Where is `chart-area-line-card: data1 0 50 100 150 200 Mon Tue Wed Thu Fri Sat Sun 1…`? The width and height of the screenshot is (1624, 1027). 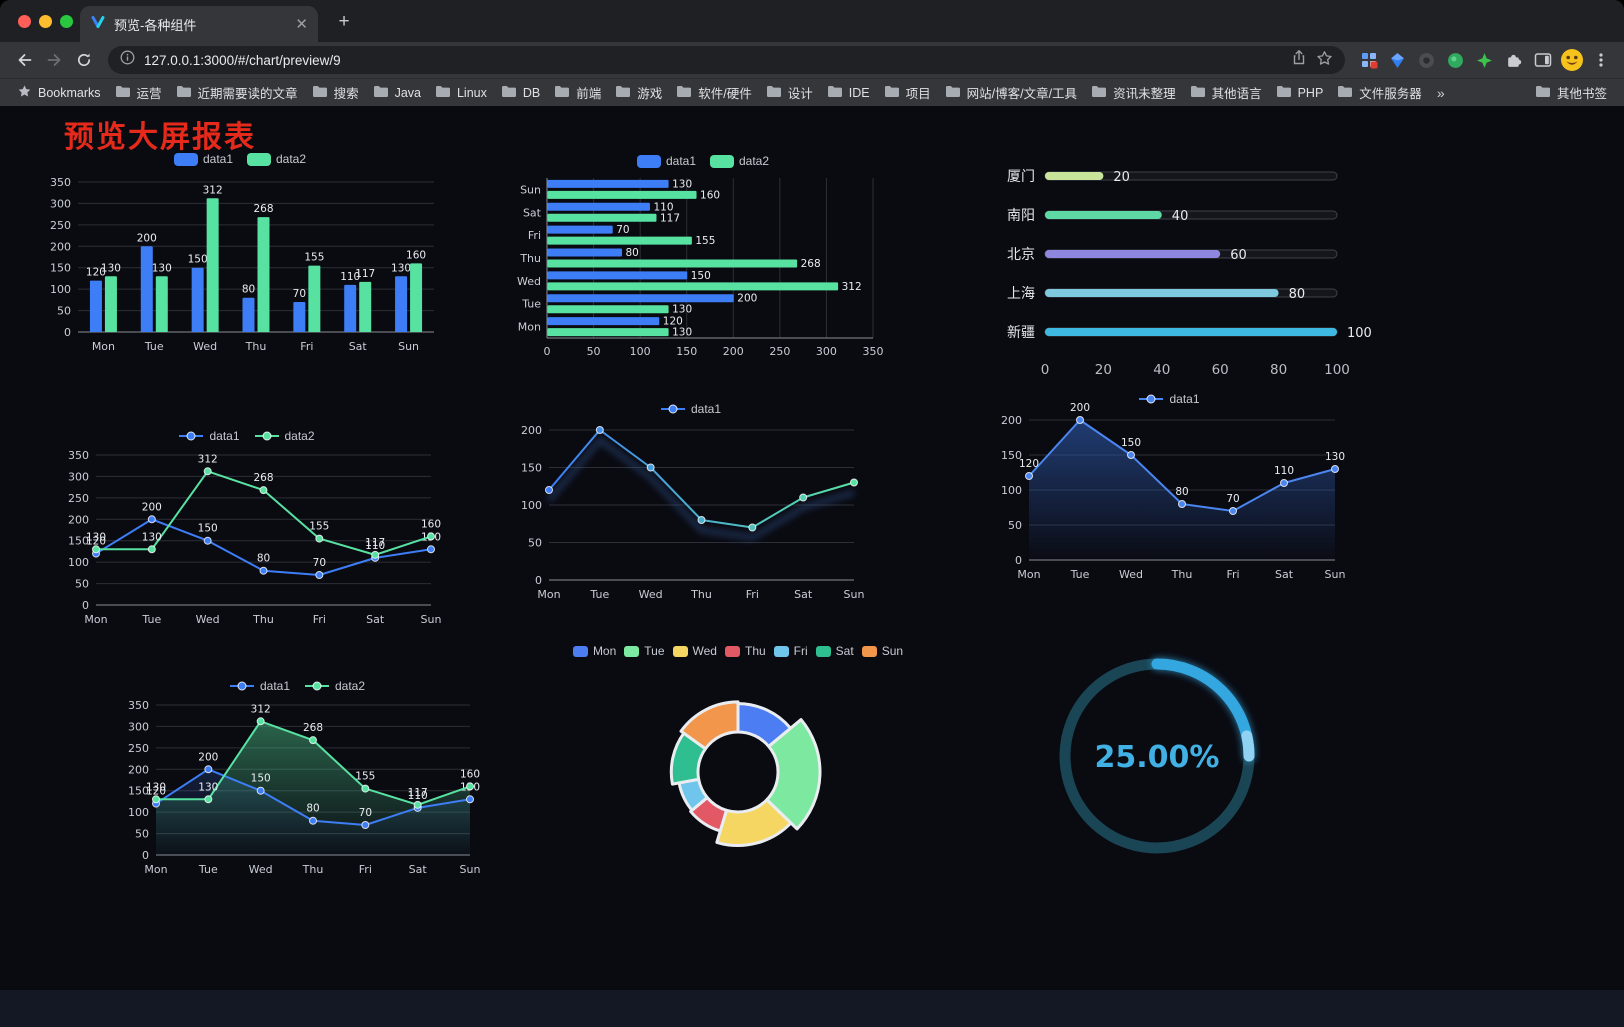 chart-area-line-card: data1 0 50 100 150 200 Mon Tue Wed Thu Fri Sat Sun 1… is located at coordinates (1169, 488).